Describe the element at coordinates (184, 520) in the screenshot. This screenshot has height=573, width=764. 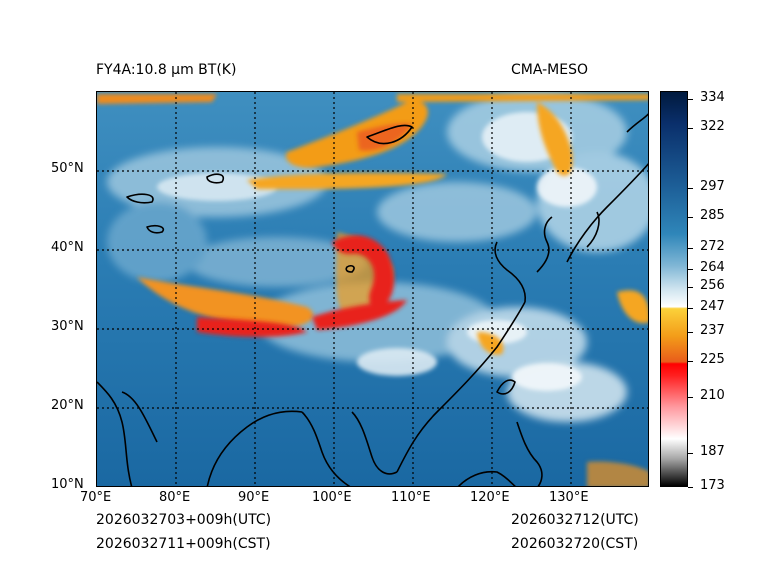
I see `init-time-utc: 2026032703+009h(UTC)` at that location.